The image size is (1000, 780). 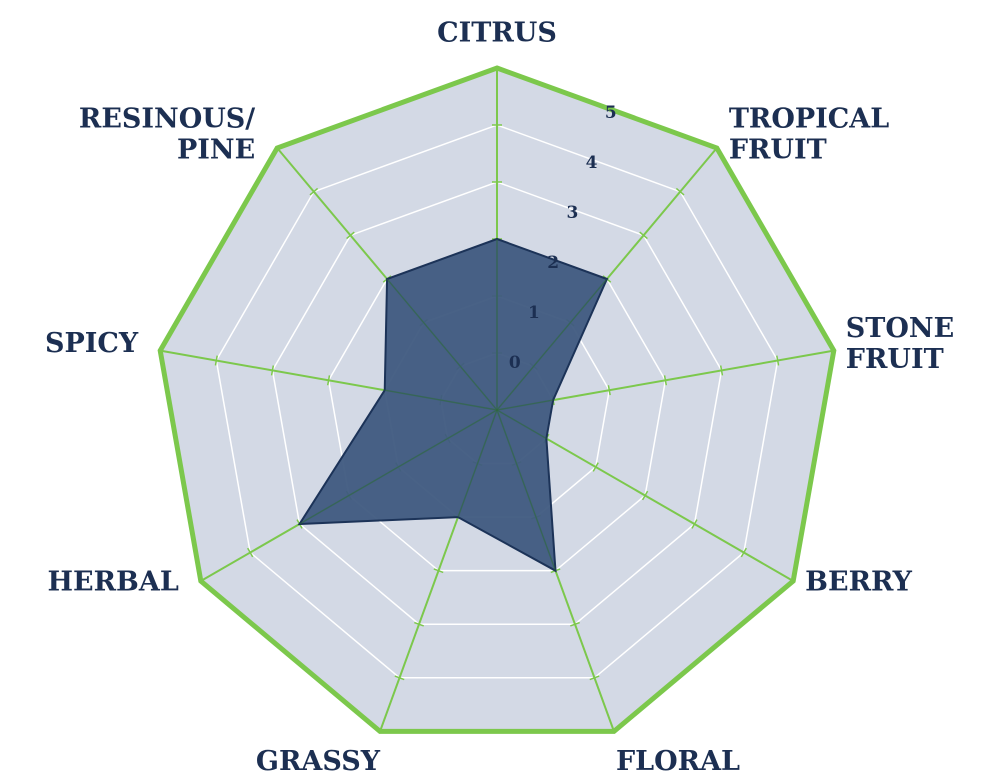 What do you see at coordinates (515, 363) in the screenshot?
I see `tick-label: 0` at bounding box center [515, 363].